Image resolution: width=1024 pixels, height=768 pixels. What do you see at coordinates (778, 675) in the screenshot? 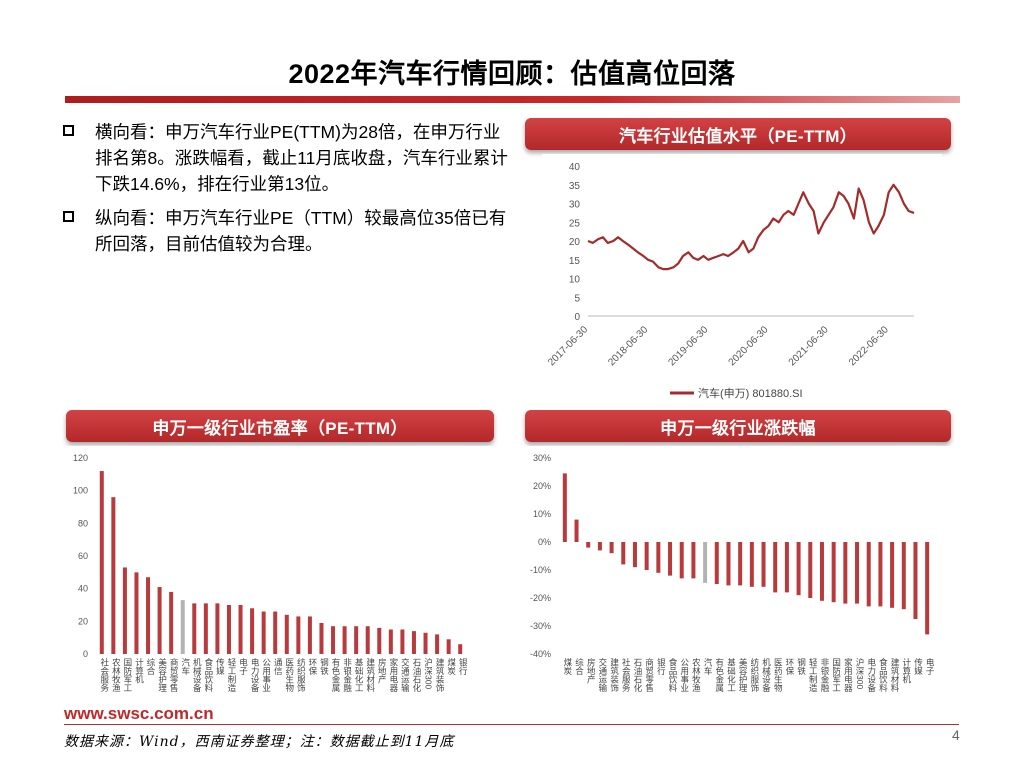
I see `x-tick-label: 医药生物` at bounding box center [778, 675].